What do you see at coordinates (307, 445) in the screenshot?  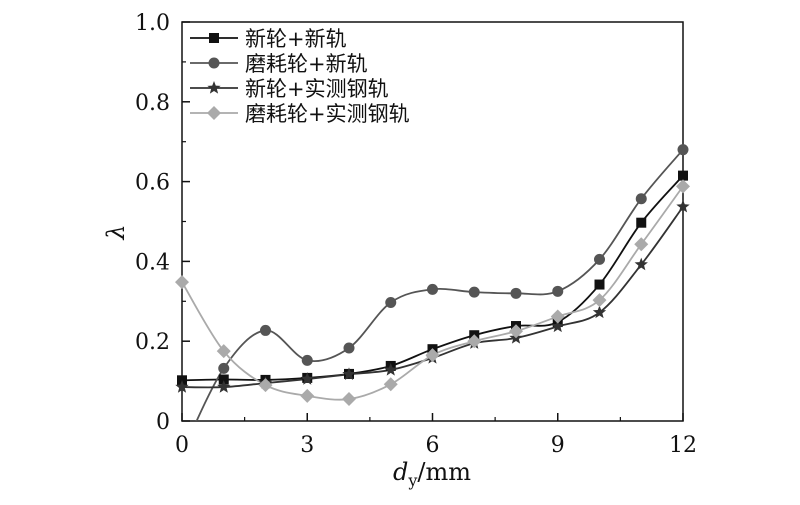 I see `x-tick-label: 3` at bounding box center [307, 445].